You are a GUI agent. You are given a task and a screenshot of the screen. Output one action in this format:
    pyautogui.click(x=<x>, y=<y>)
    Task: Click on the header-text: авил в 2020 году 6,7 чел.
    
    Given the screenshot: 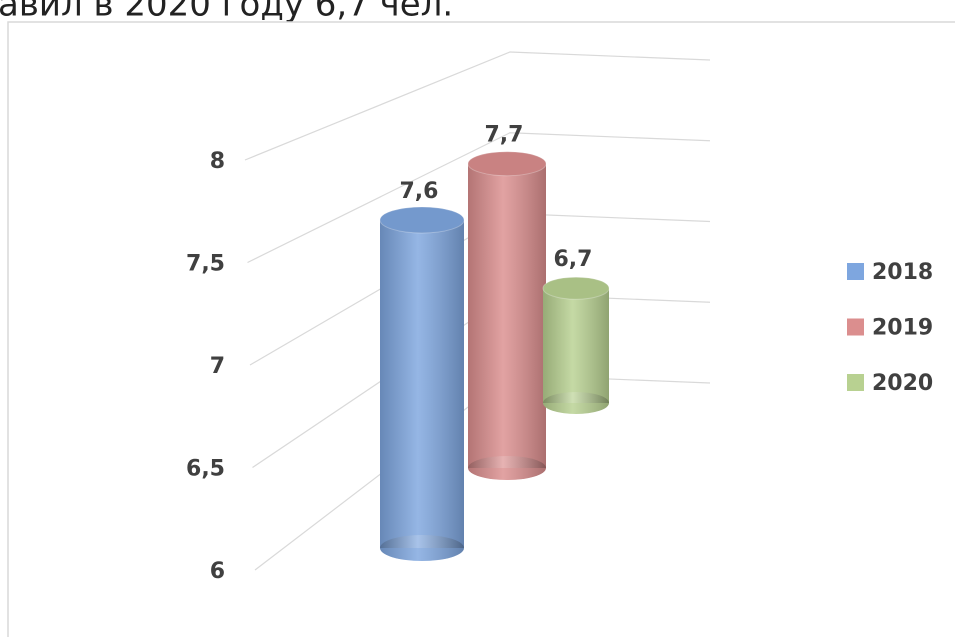 What is the action you would take?
    pyautogui.click(x=226, y=12)
    